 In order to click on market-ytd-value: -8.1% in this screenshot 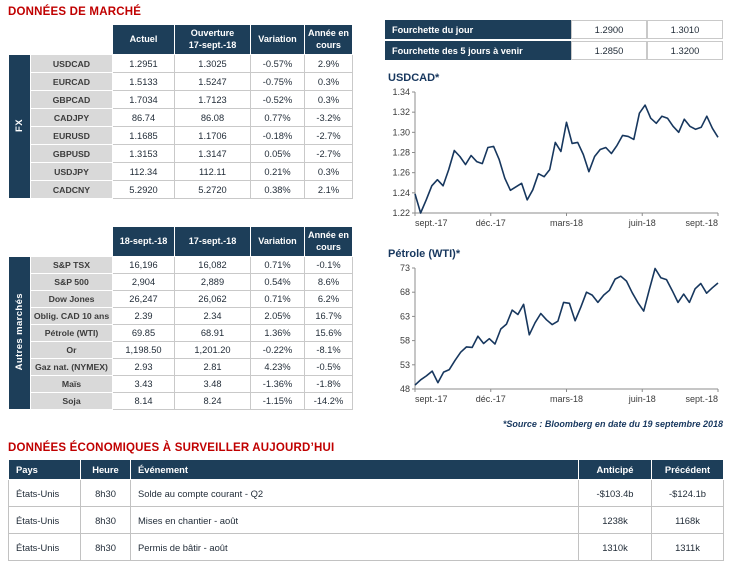, I will do `click(328, 350)`.